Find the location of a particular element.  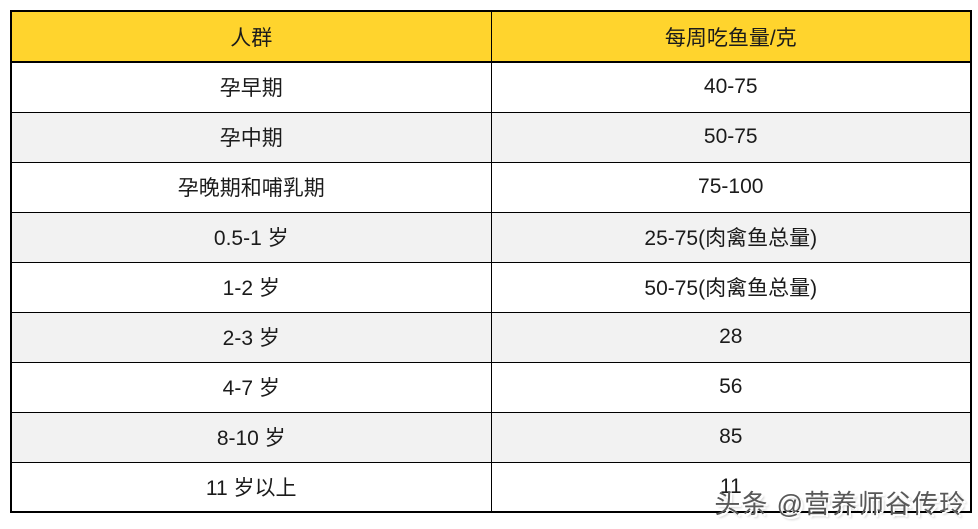

group-cell: 2-3 岁 is located at coordinates (251, 337).